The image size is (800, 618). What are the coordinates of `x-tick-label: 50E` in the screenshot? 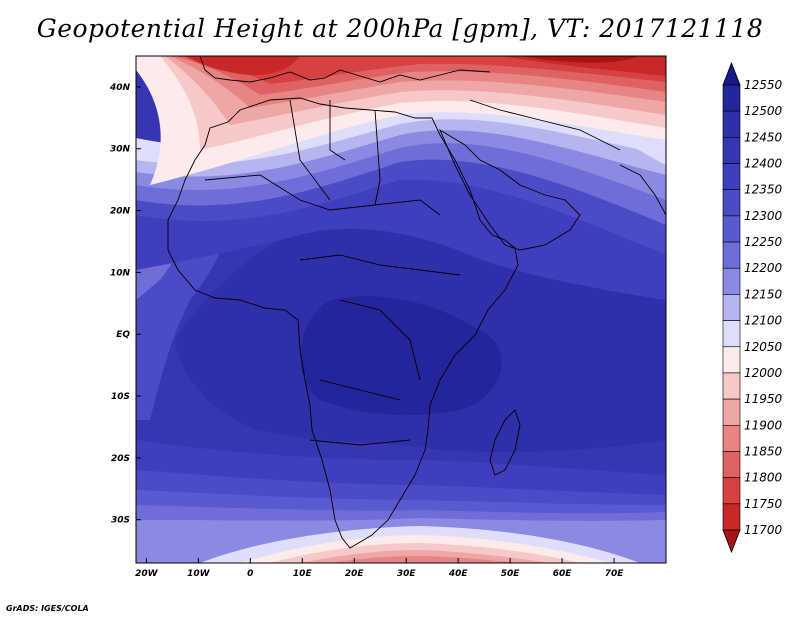 It's located at (511, 574).